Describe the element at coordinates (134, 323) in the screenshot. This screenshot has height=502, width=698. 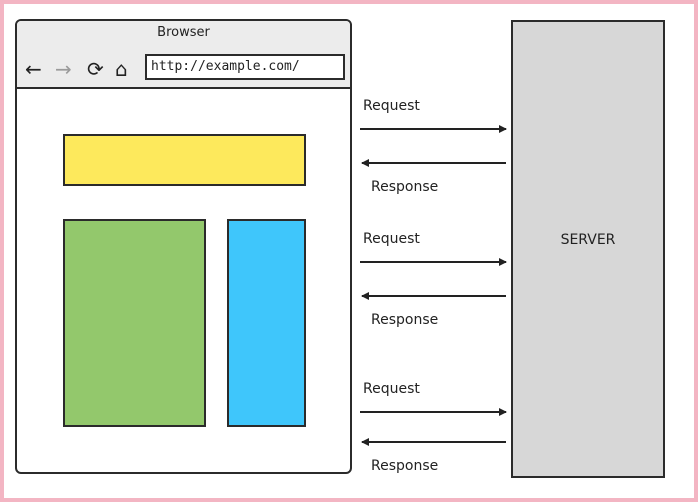
I see `page-main-content-block` at that location.